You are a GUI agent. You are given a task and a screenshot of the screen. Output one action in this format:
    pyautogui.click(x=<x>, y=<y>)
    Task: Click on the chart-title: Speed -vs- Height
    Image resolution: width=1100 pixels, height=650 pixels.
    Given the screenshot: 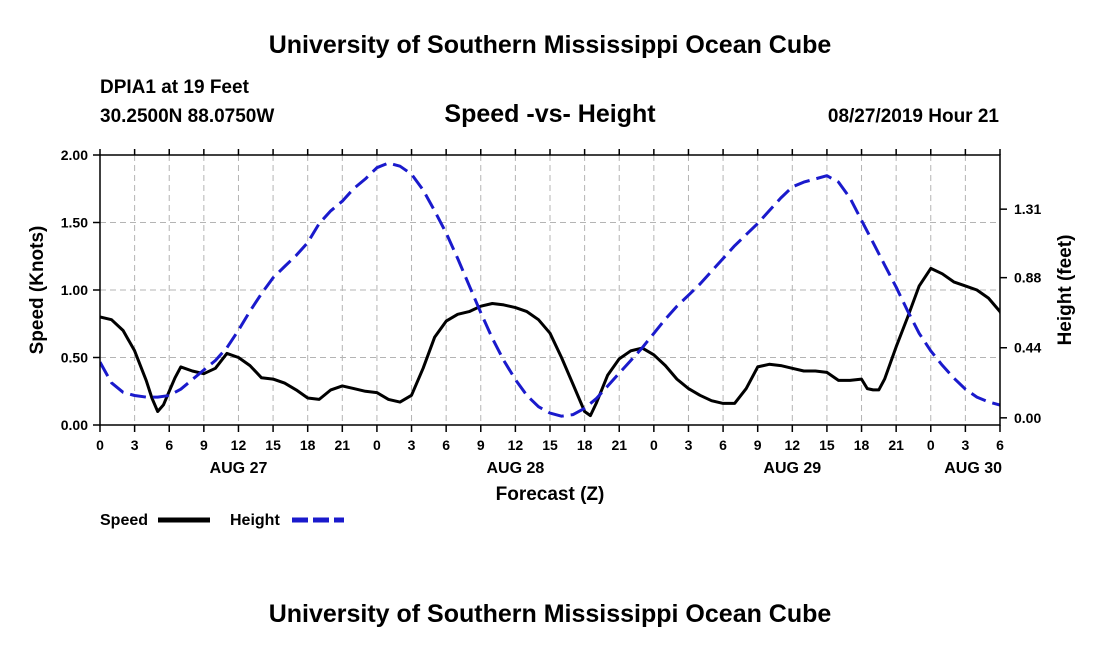 What is the action you would take?
    pyautogui.click(x=550, y=114)
    